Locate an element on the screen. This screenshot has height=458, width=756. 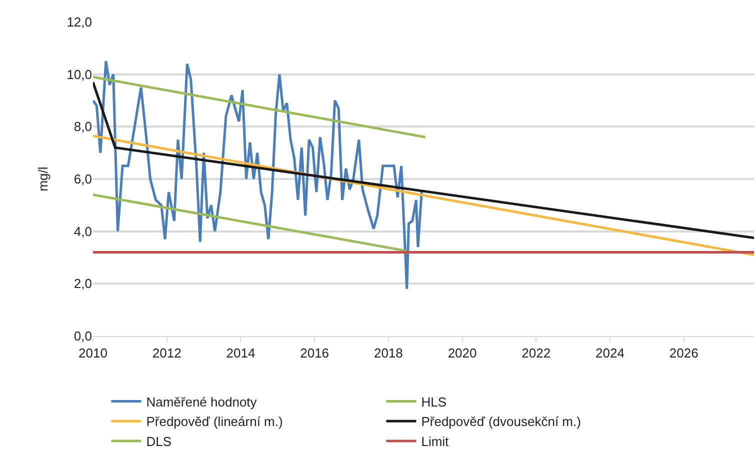
x-tick-label: 2010 is located at coordinates (93, 353).